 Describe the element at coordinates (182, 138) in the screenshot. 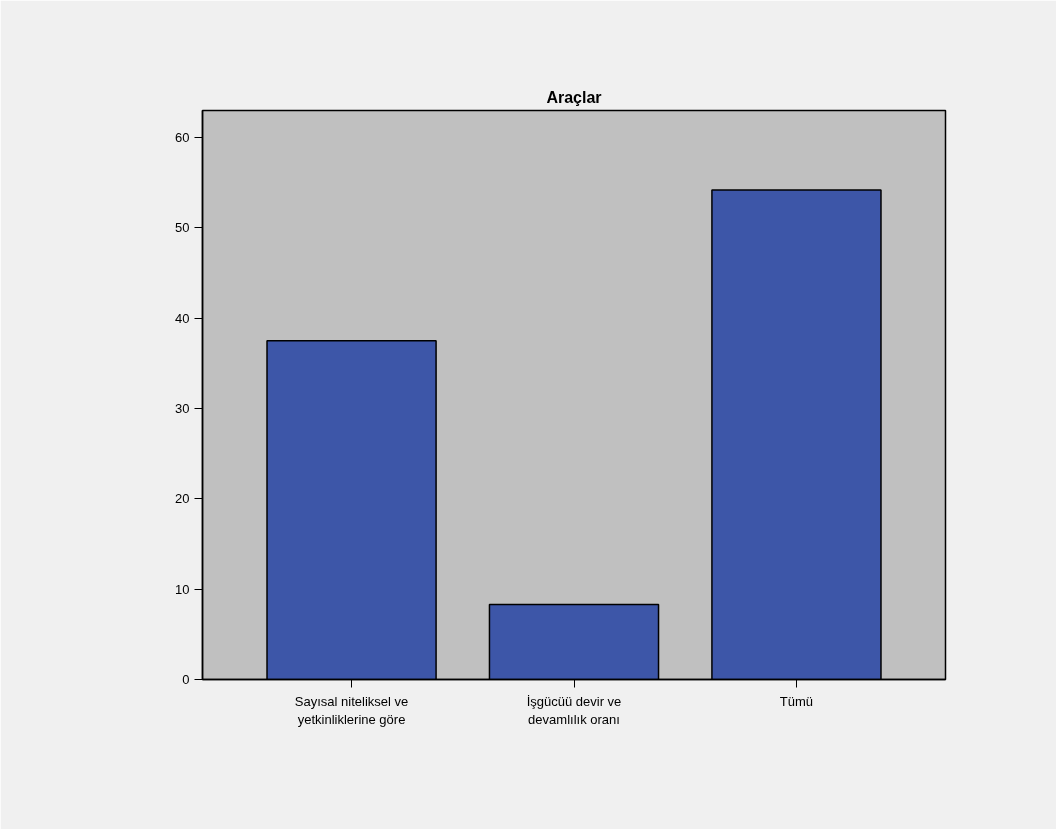

I see `y-tick-label: 60` at that location.